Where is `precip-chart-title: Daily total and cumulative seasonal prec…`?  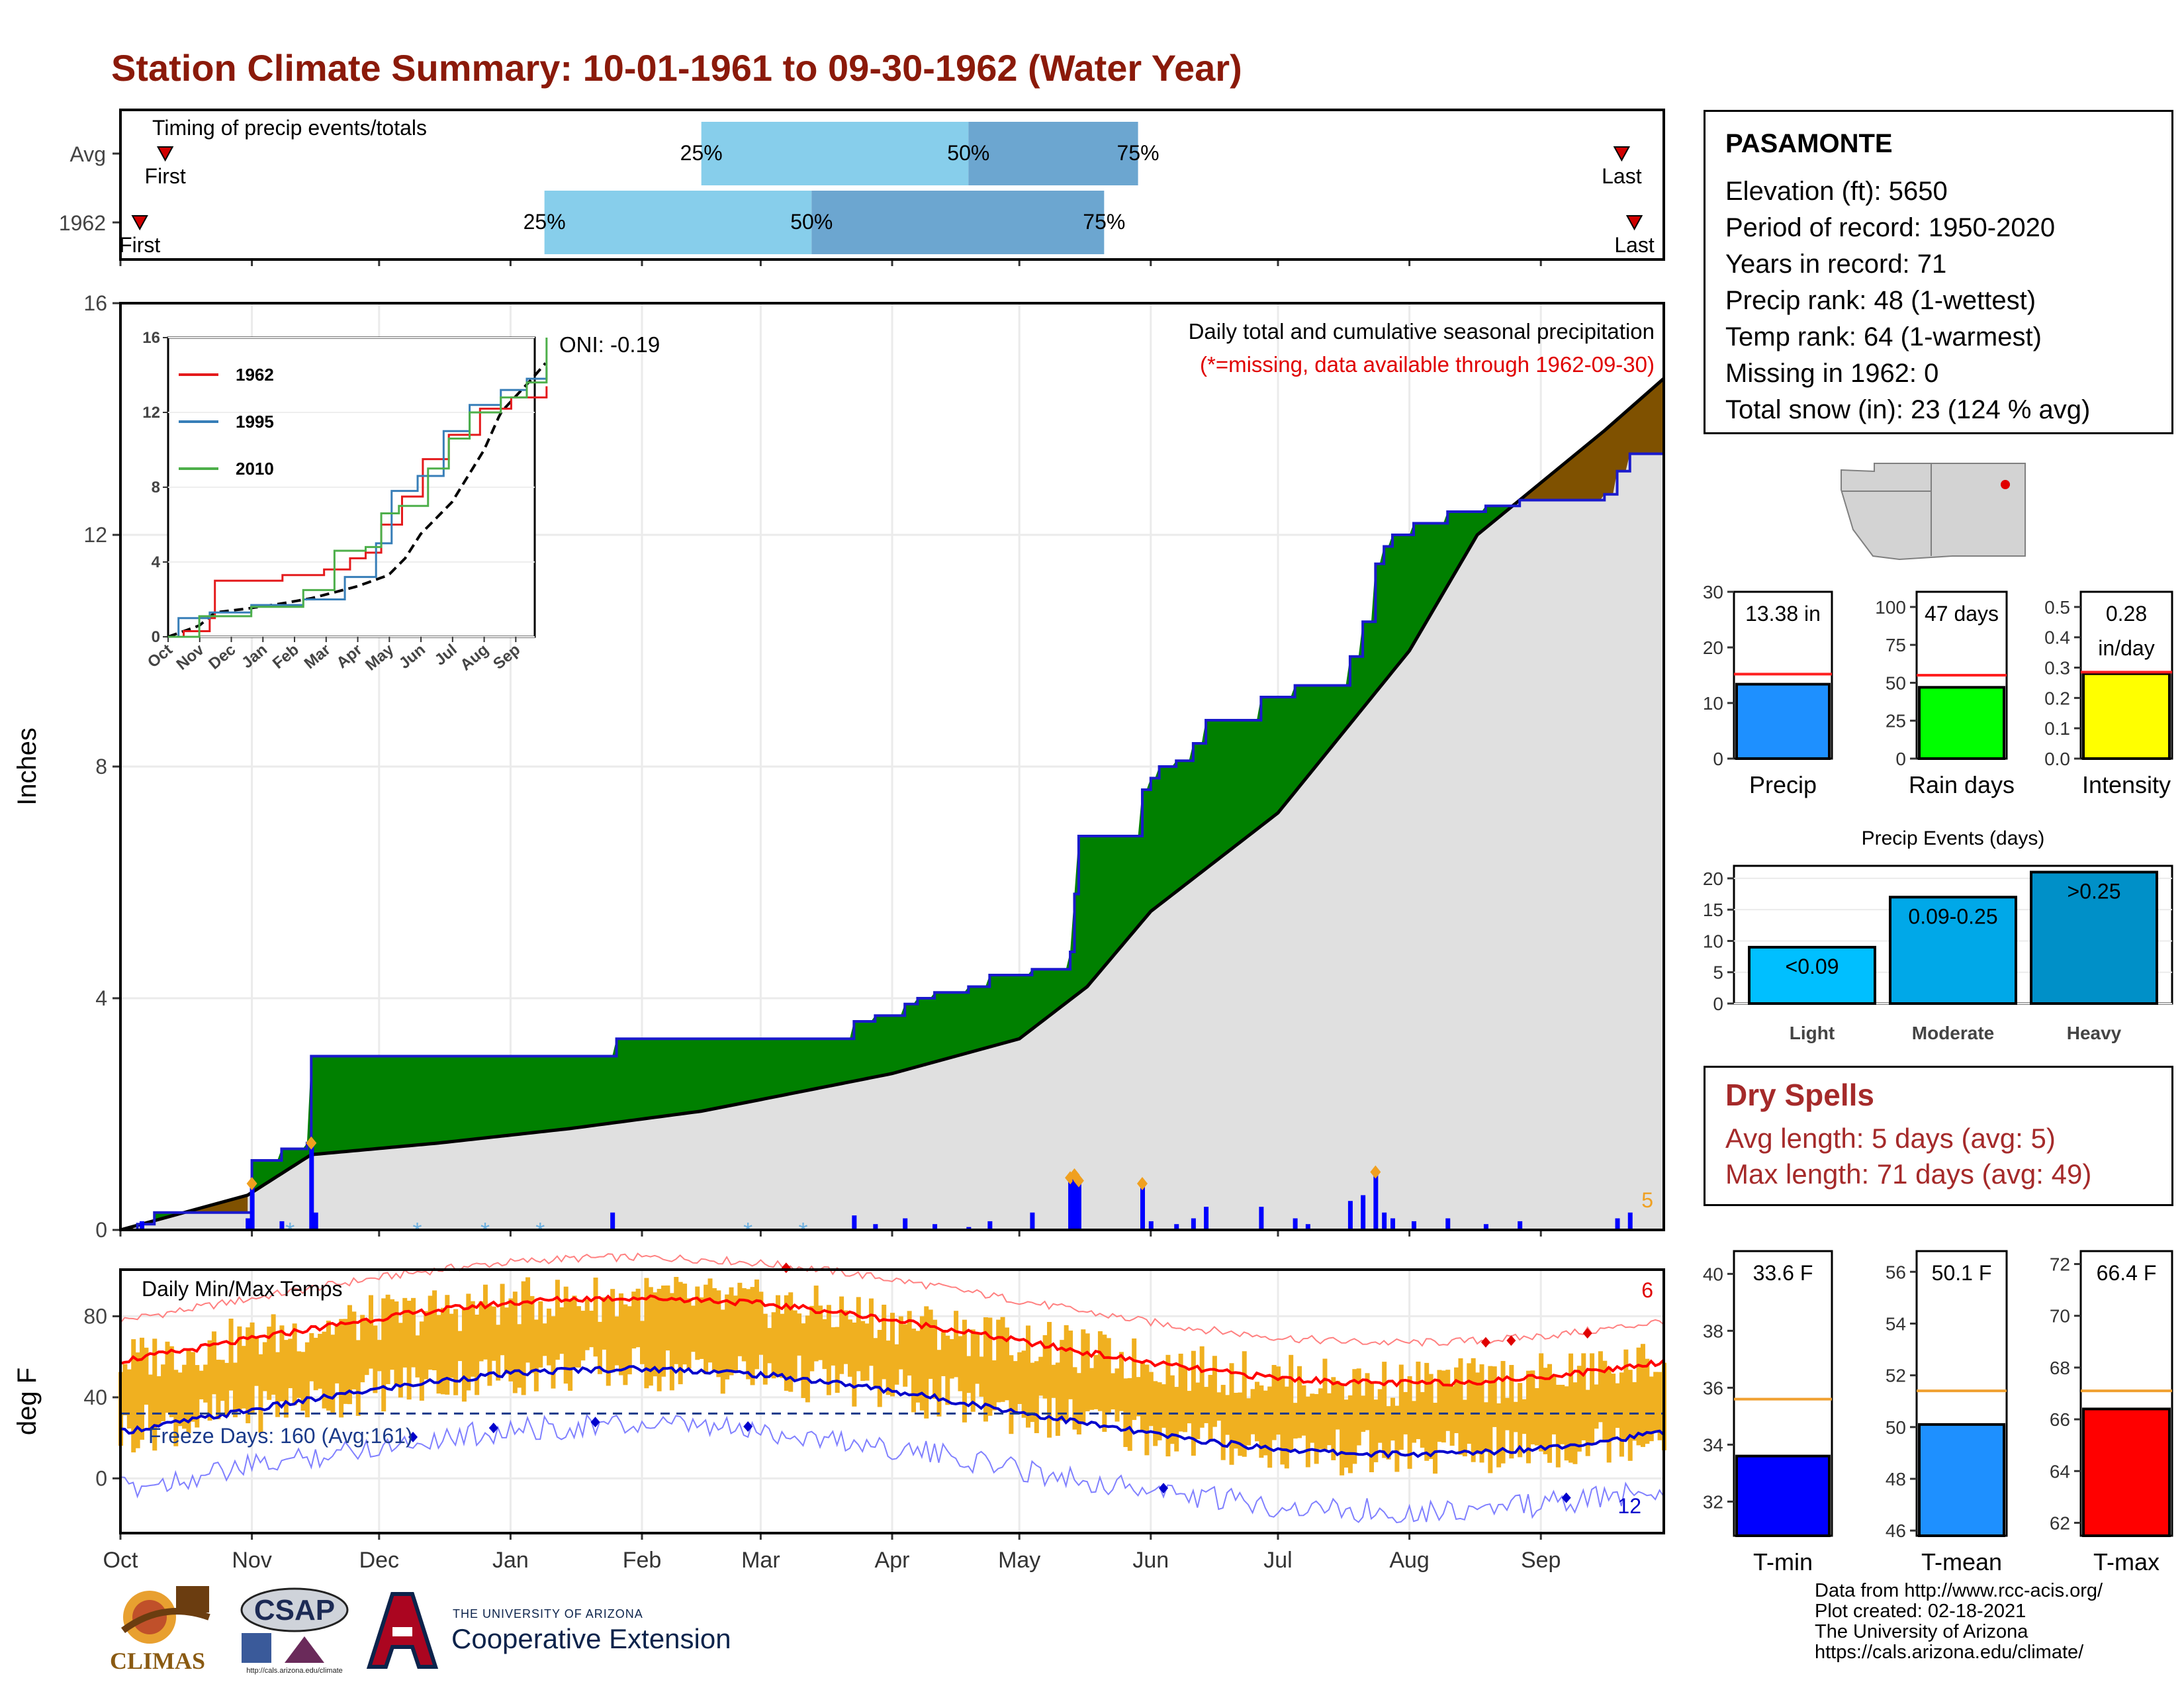 precip-chart-title: Daily total and cumulative seasonal prec… is located at coordinates (1422, 331).